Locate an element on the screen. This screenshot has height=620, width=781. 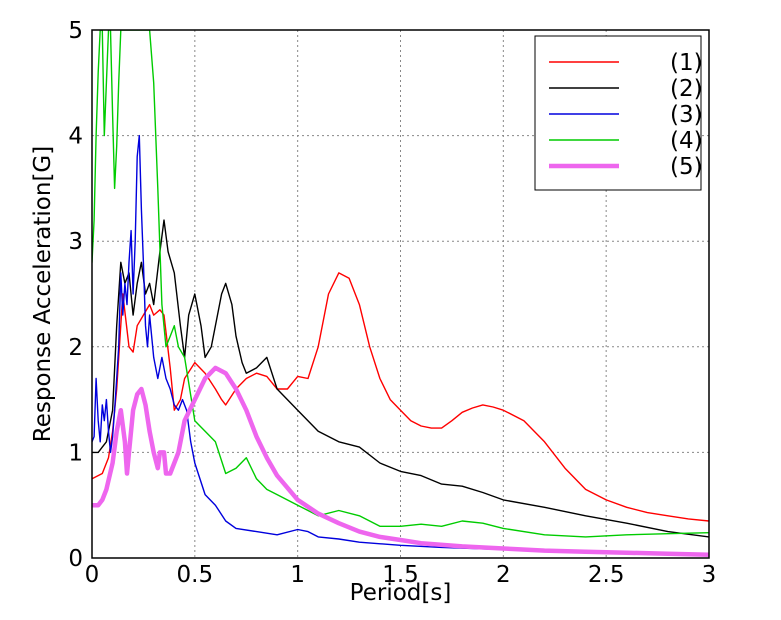
x-tick-label: 1.5 is located at coordinates (400, 575).